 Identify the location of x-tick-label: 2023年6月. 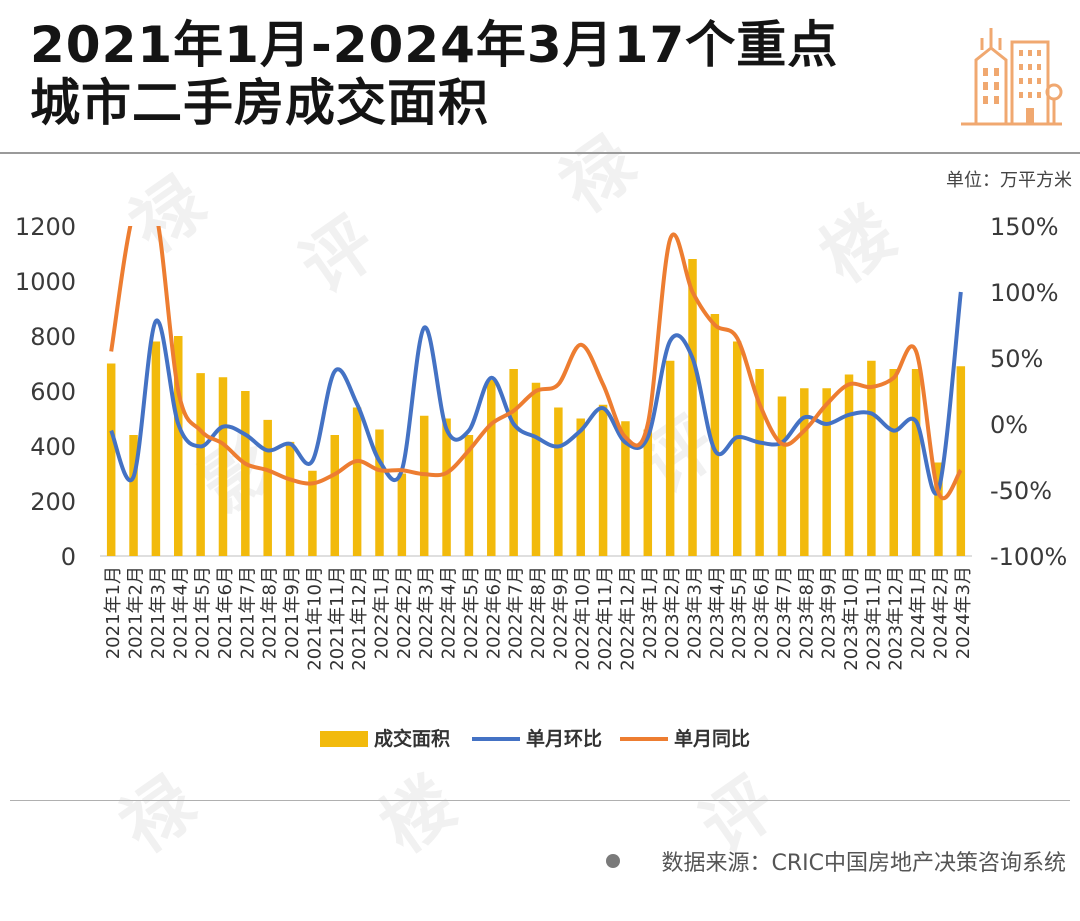
(762, 612).